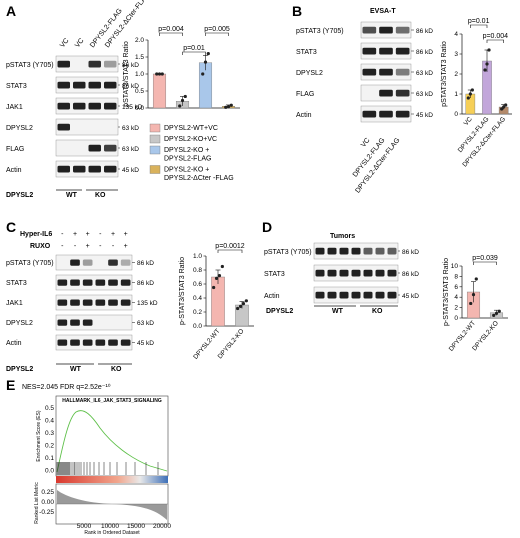 The image size is (520, 538). Describe the element at coordinates (199, 178) in the screenshot. I see `legend-label: DPYSL2-ΔCter -FLAG` at that location.